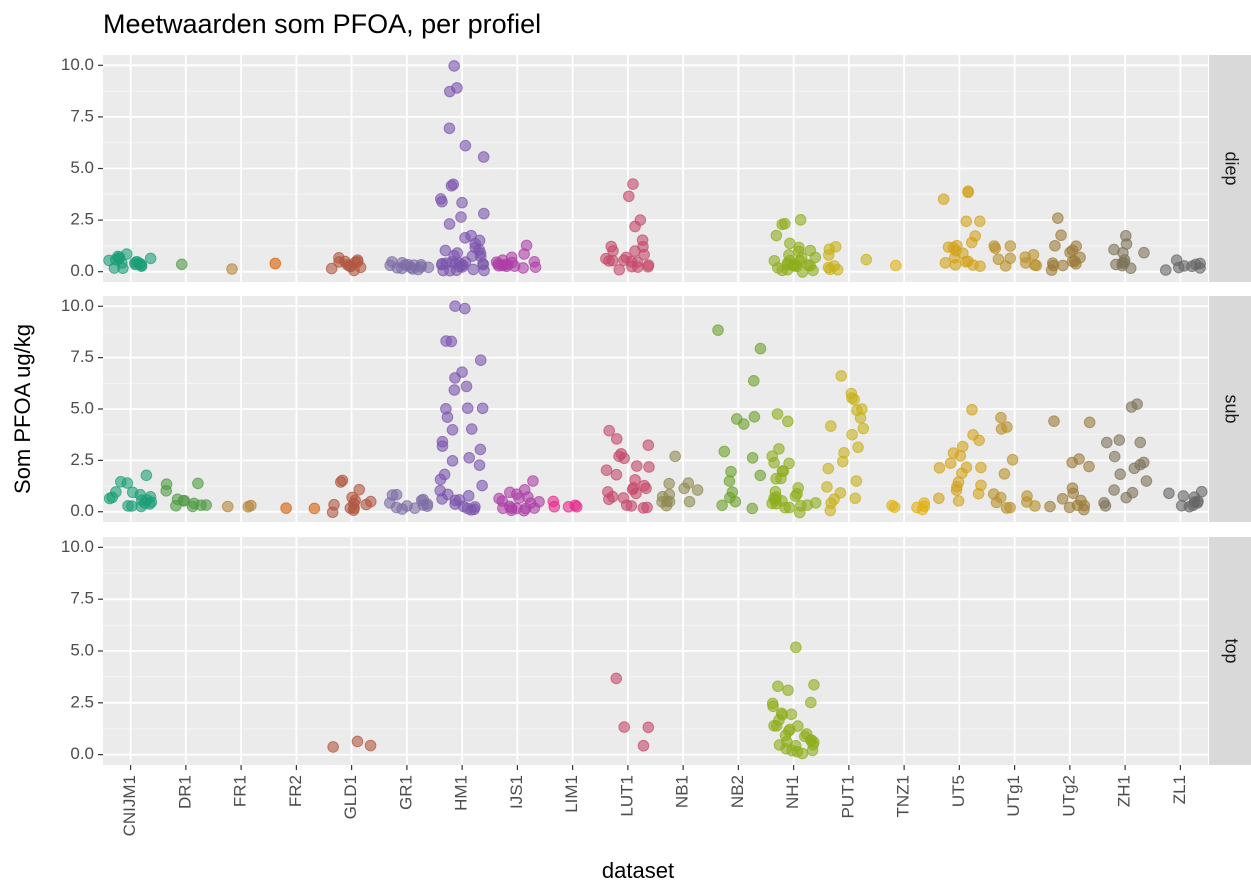 This screenshot has height=886, width=1251. Describe the element at coordinates (682, 791) in the screenshot. I see `x-tick-label: NB1` at that location.